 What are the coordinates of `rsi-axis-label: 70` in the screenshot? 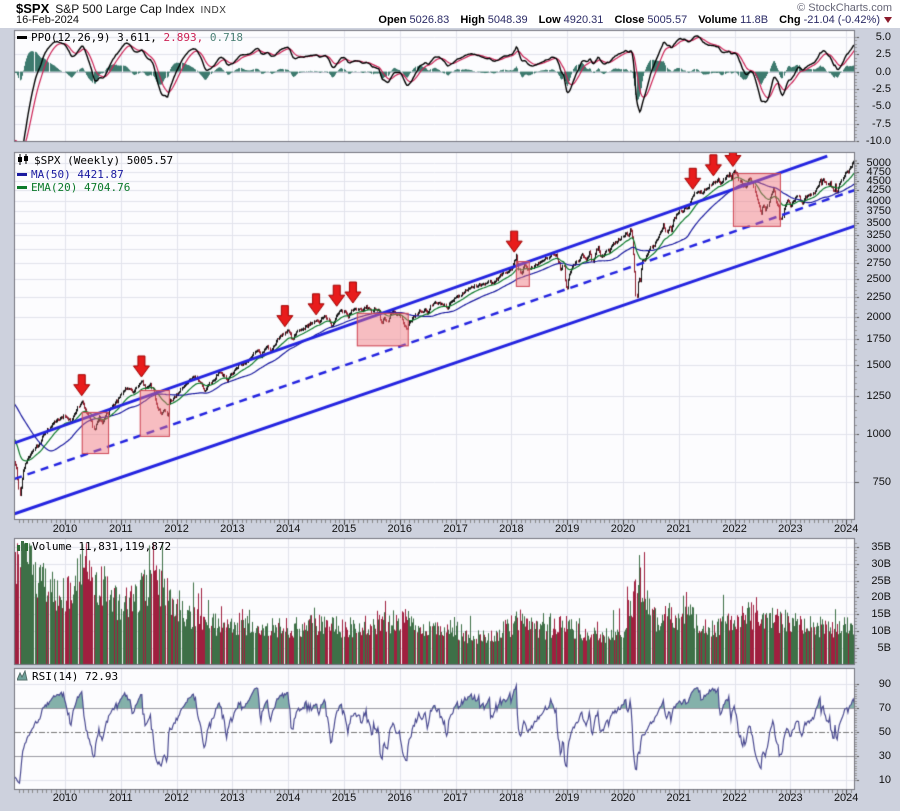 It's located at (884, 708).